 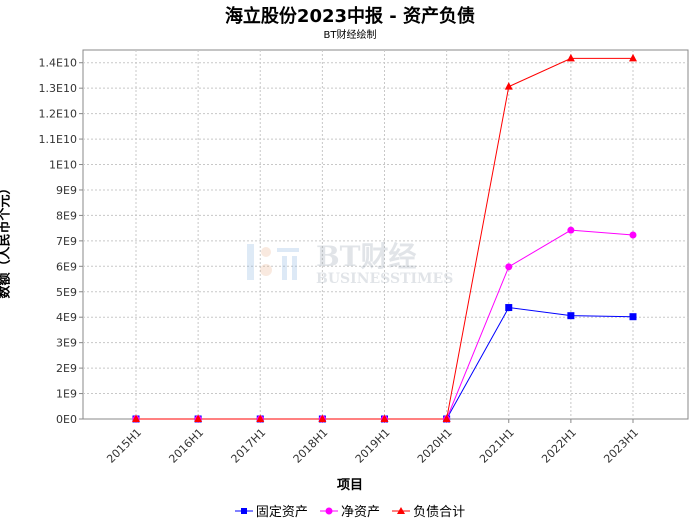 I want to click on legend-item-total-liabilities: 负债合计, so click(x=428, y=510).